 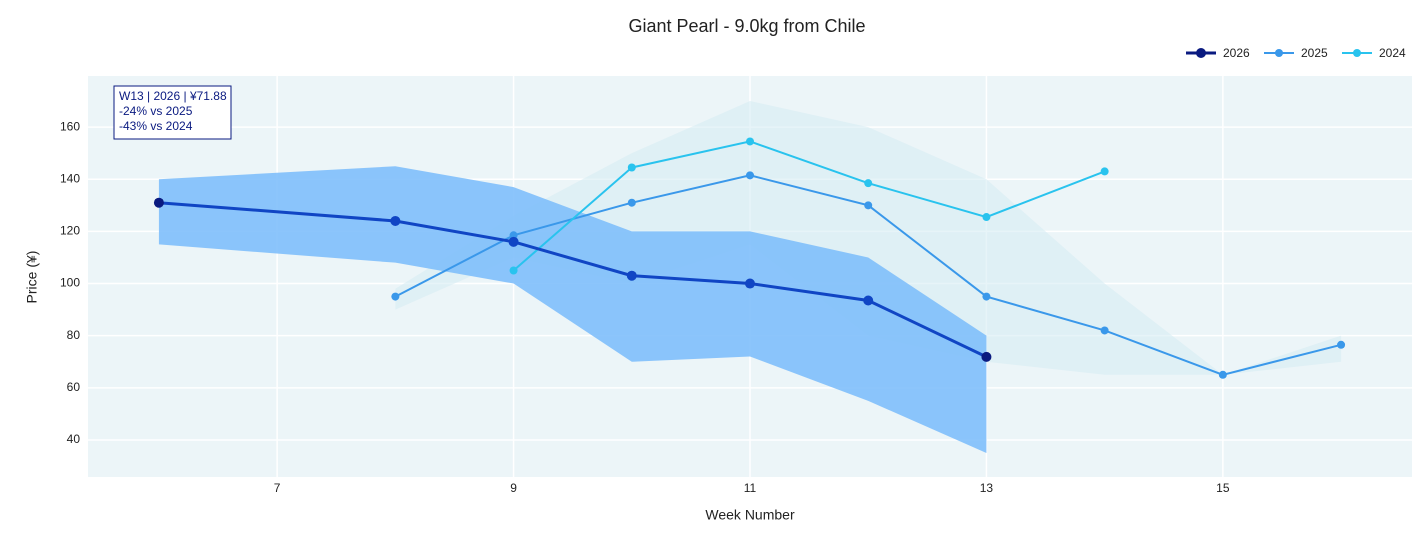 What do you see at coordinates (1236, 53) in the screenshot?
I see `legend-label: 2026` at bounding box center [1236, 53].